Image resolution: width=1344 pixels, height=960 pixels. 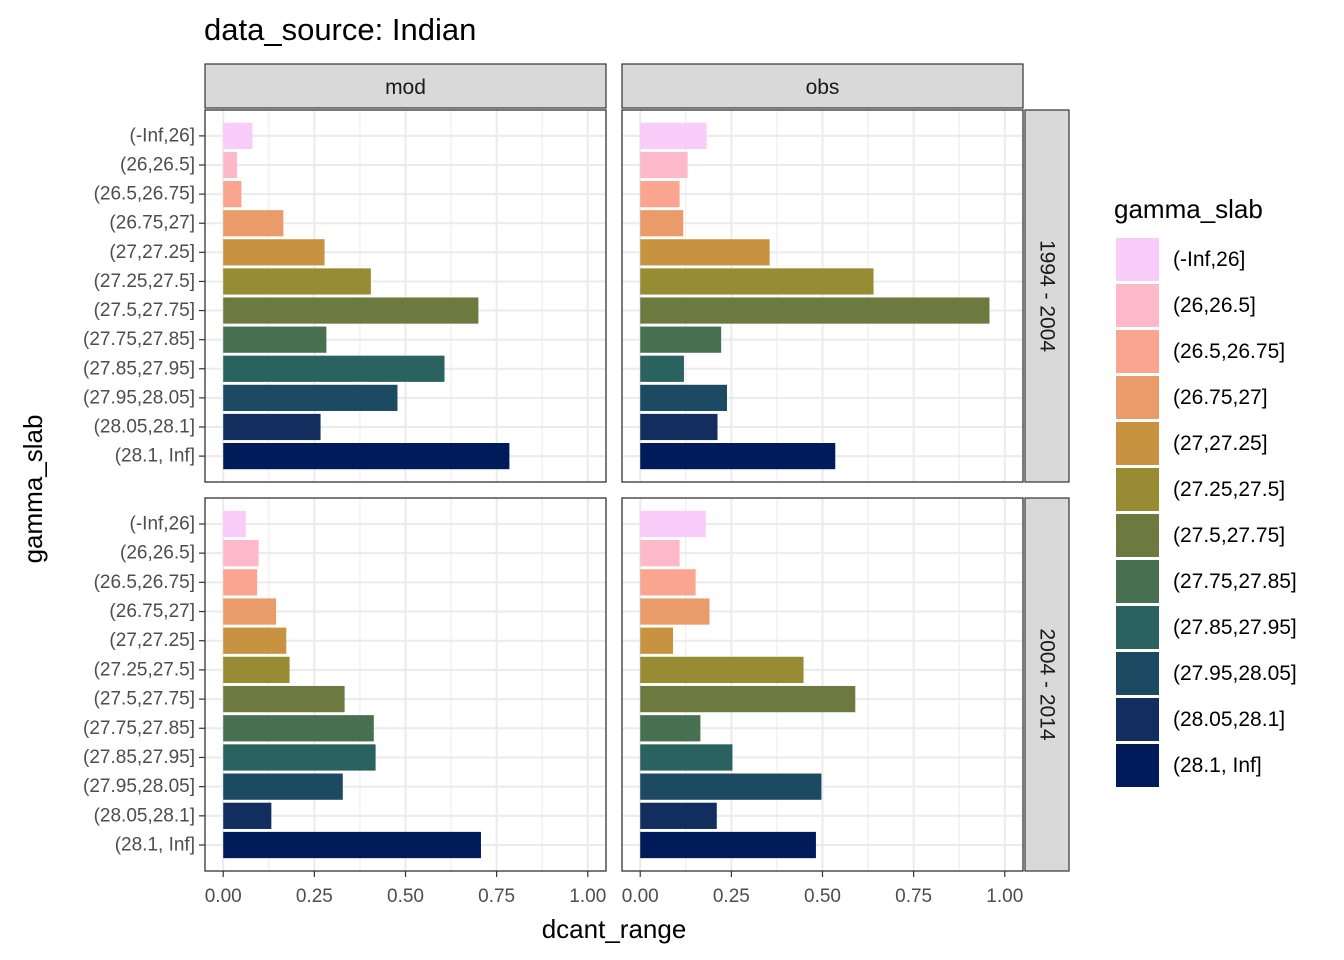 What do you see at coordinates (1217, 765) in the screenshot?
I see `legend-label: (28.1, Inf]` at bounding box center [1217, 765].